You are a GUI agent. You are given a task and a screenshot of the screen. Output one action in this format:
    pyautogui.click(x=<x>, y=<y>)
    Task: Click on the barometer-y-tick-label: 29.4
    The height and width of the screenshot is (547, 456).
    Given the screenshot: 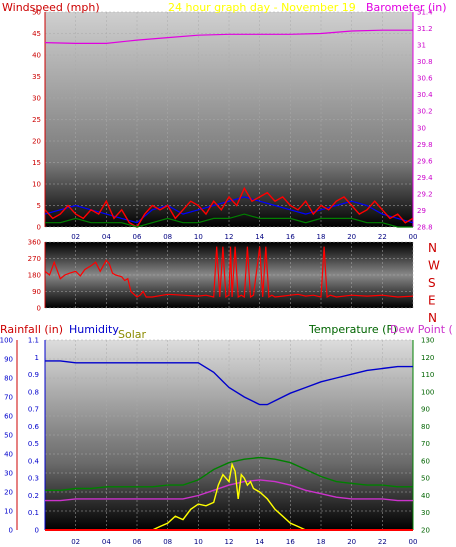 What is the action you would take?
    pyautogui.click(x=425, y=178)
    